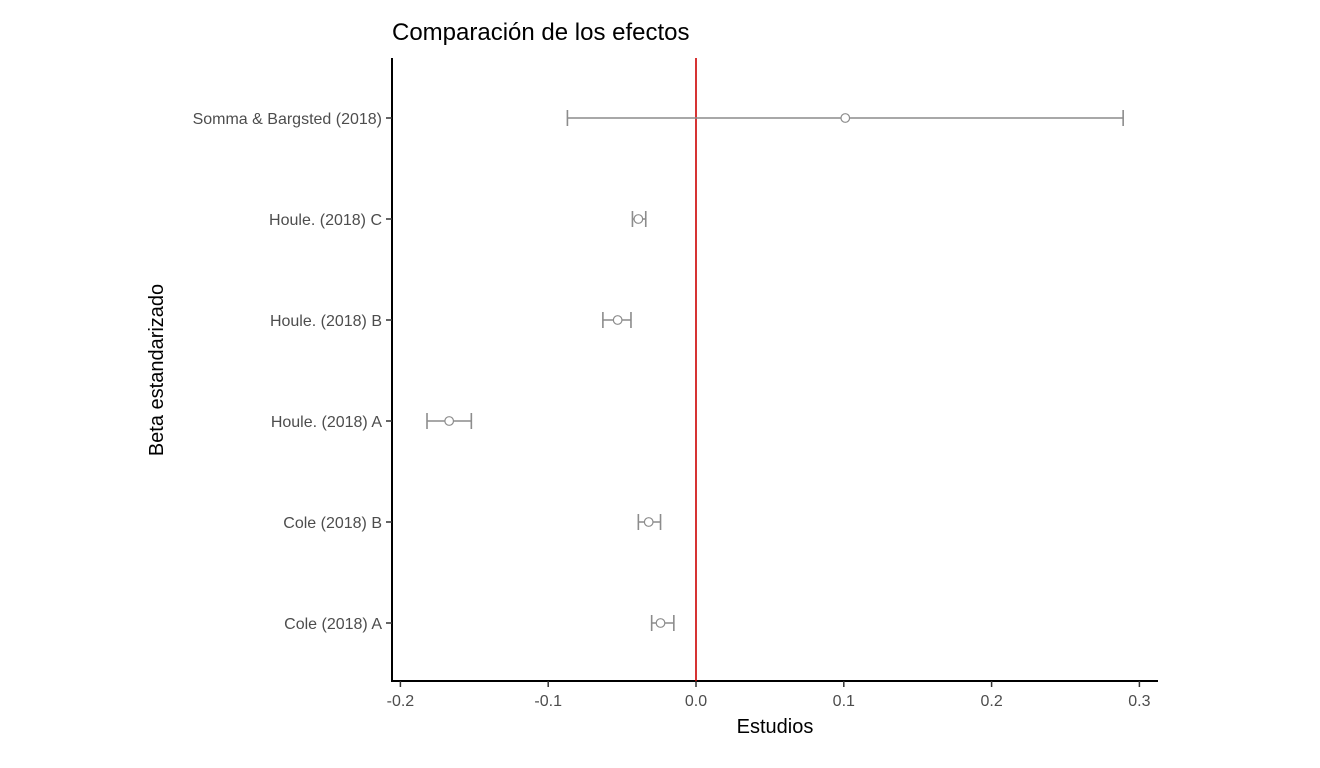 The height and width of the screenshot is (768, 1320). Describe the element at coordinates (401, 701) in the screenshot. I see `x-tick-label: -0.2` at that location.